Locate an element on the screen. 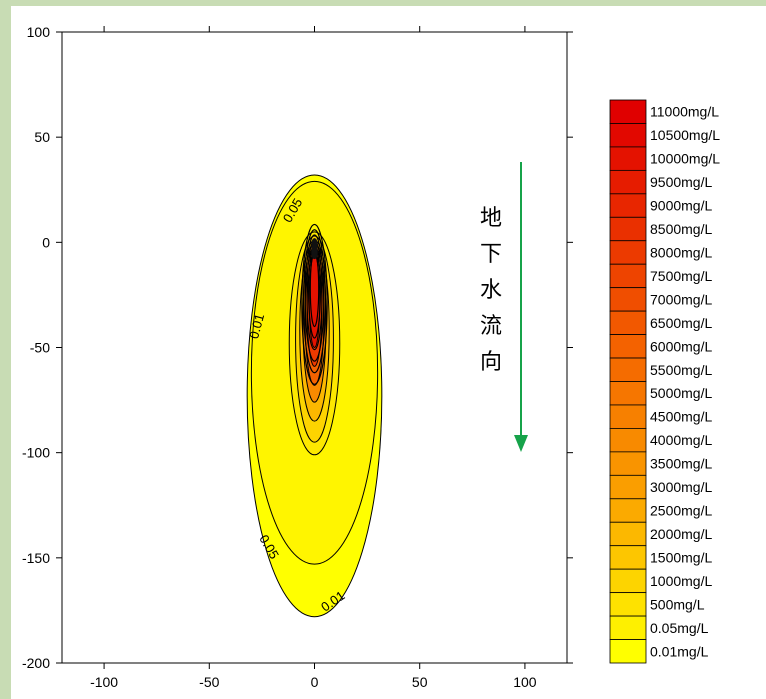 Image resolution: width=766 pixels, height=699 pixels. y-tick-label: 50 is located at coordinates (42, 137).